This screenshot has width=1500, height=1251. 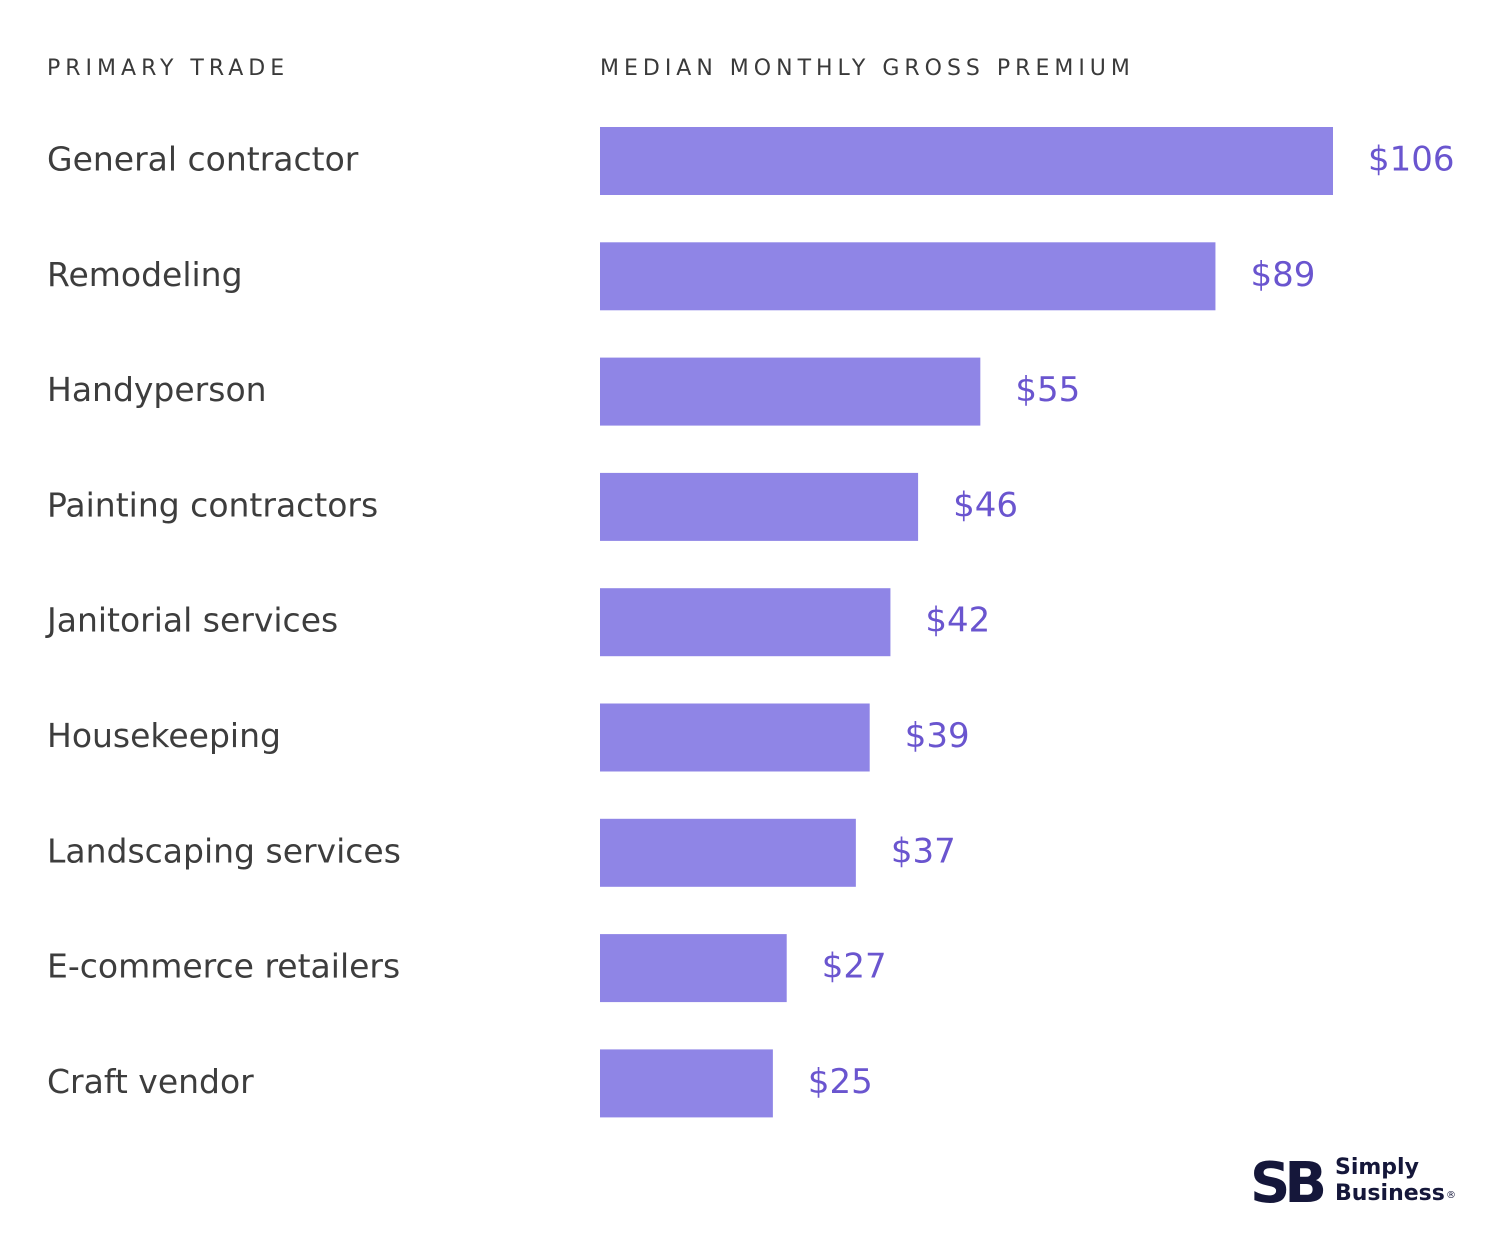 What do you see at coordinates (203, 159) in the screenshot?
I see `category-label: General contractor` at bounding box center [203, 159].